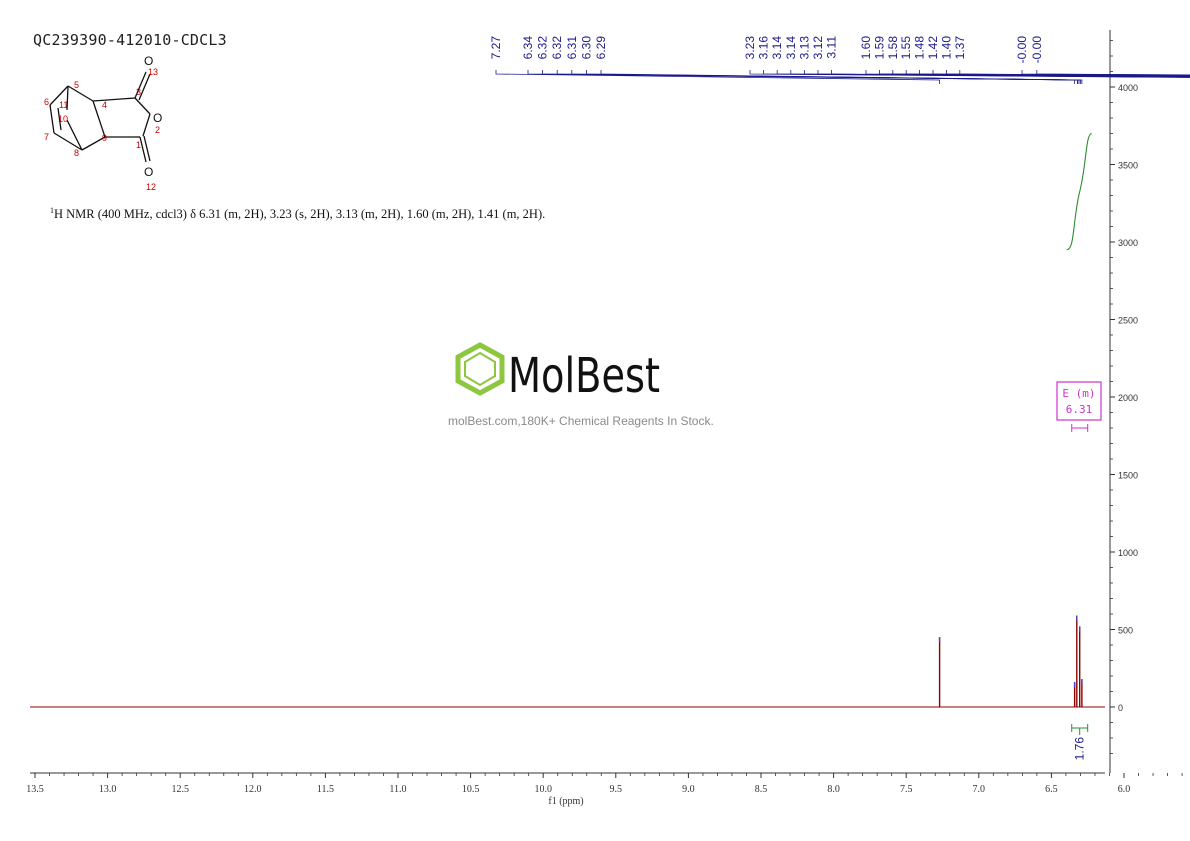 This screenshot has height=841, width=1190. Describe the element at coordinates (1078, 393) in the screenshot. I see `multiplet-label: E (m)` at that location.